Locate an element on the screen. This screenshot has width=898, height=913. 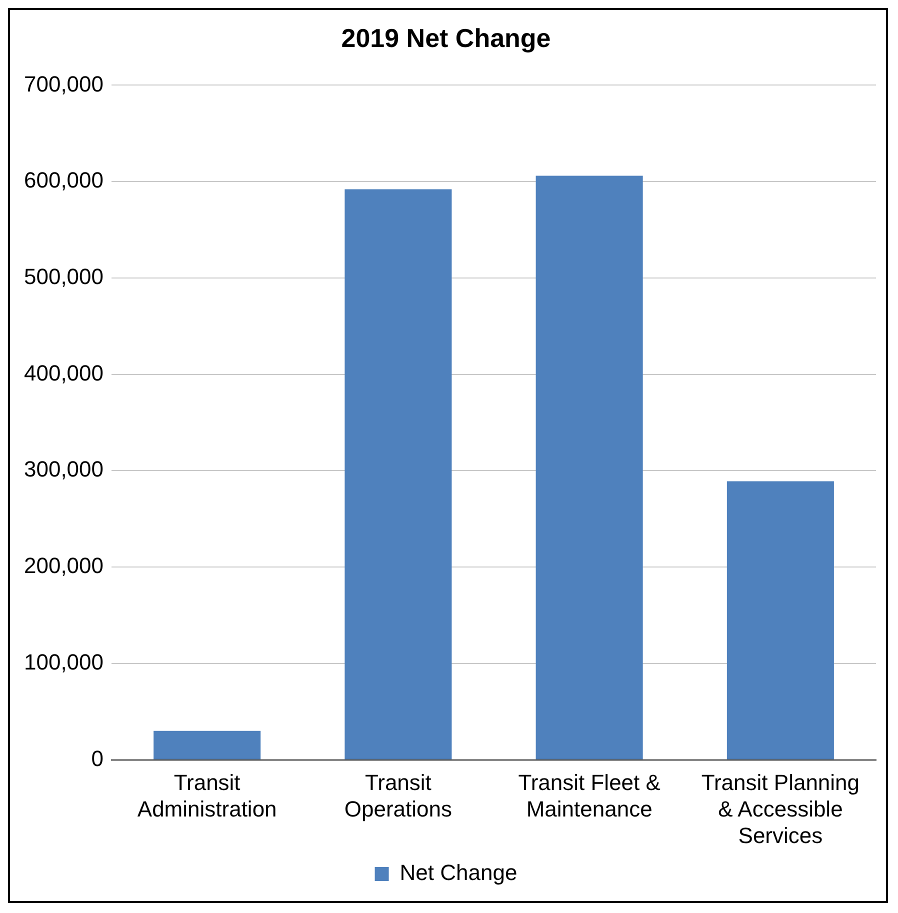
legend-label: Net Change is located at coordinates (459, 873).